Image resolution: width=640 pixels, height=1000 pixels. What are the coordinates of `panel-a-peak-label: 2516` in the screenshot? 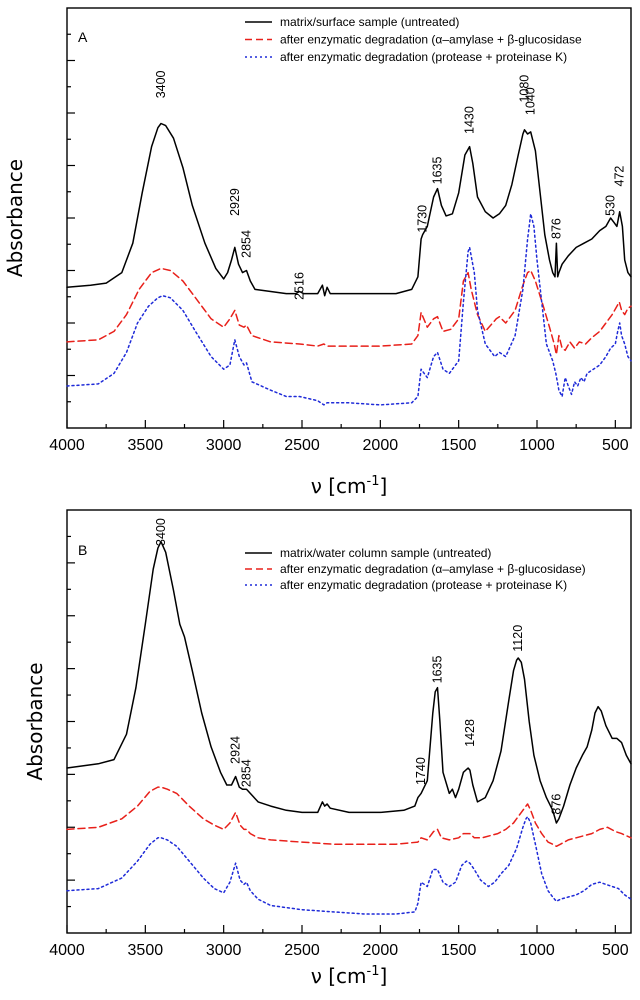 It's located at (300, 286).